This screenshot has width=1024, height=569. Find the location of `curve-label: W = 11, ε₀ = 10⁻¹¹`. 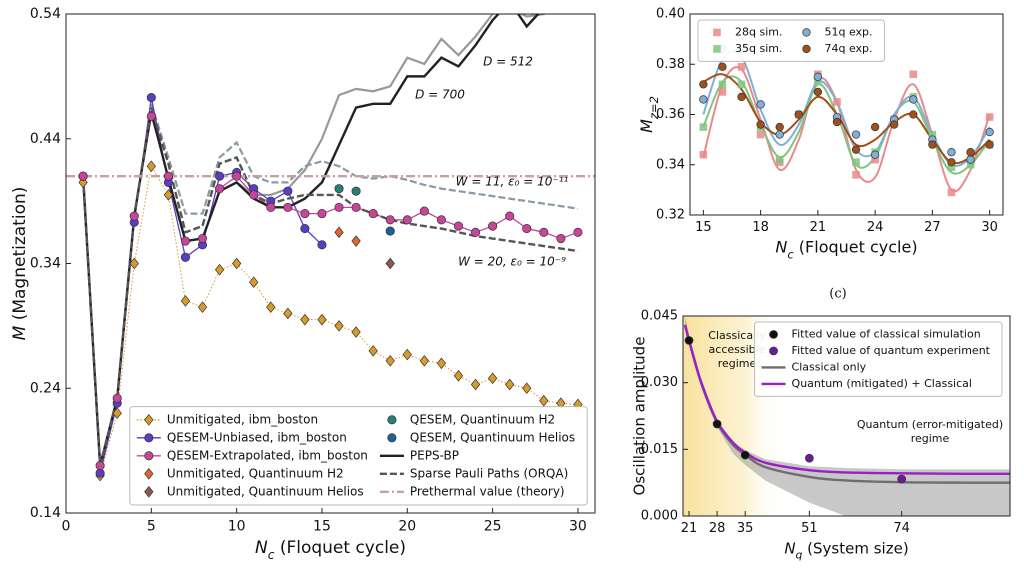

curve-label: W = 11, ε₀ = 10⁻¹¹ is located at coordinates (512, 182).